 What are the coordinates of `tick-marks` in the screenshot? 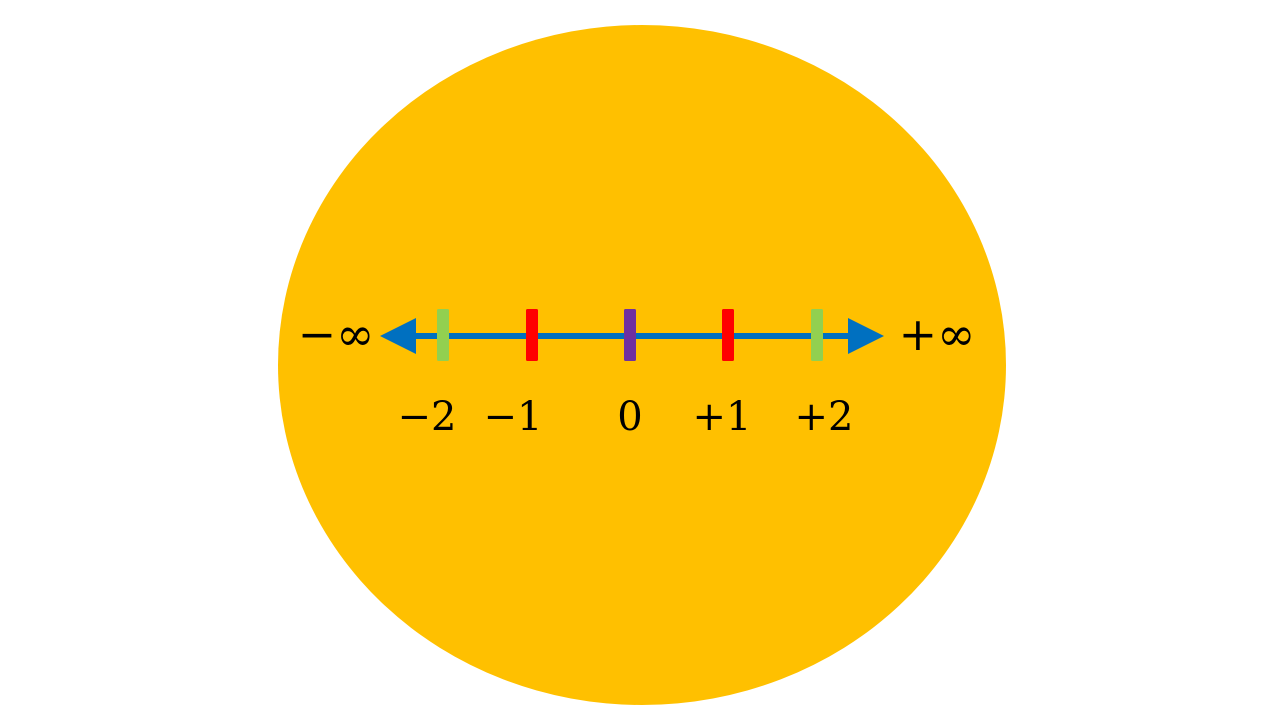 It's located at (630, 335).